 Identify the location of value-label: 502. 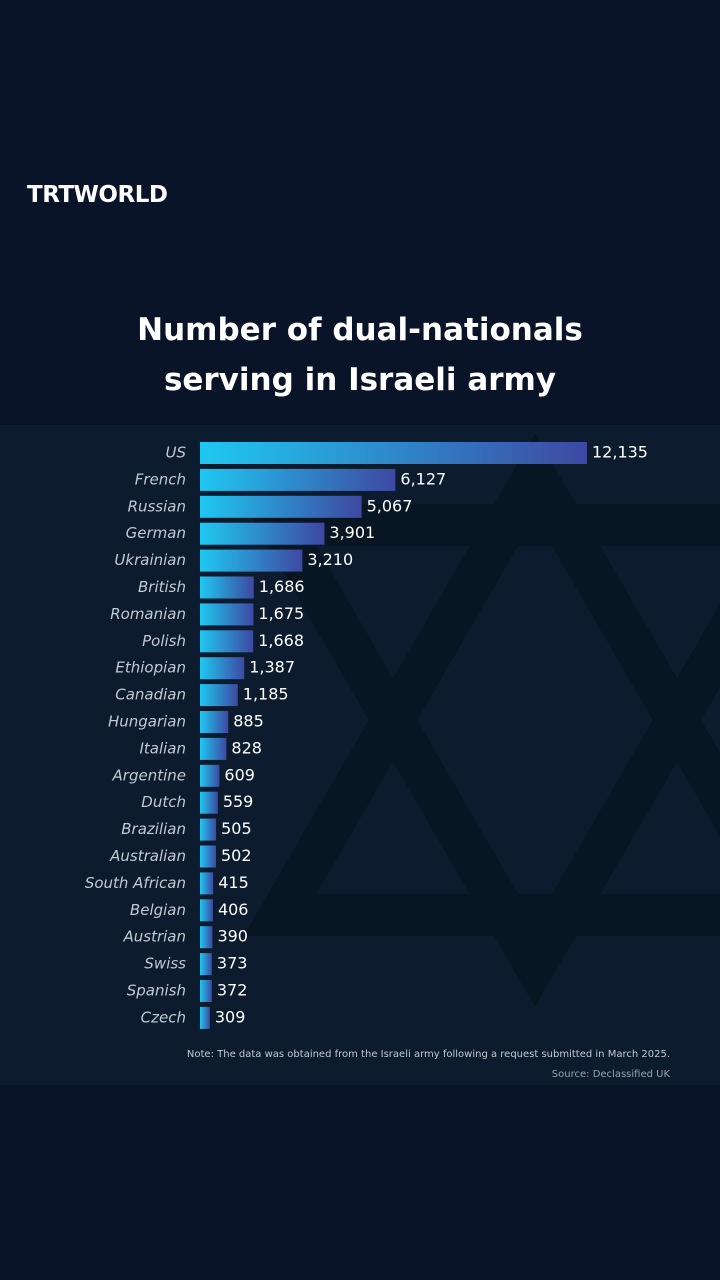
(236, 855).